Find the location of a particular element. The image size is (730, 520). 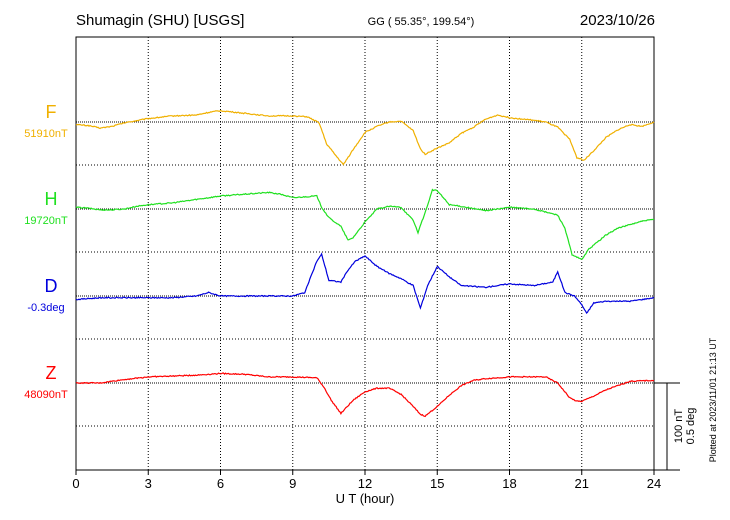

scale-bar: 100 nT 0.5 deg is located at coordinates (675, 426).